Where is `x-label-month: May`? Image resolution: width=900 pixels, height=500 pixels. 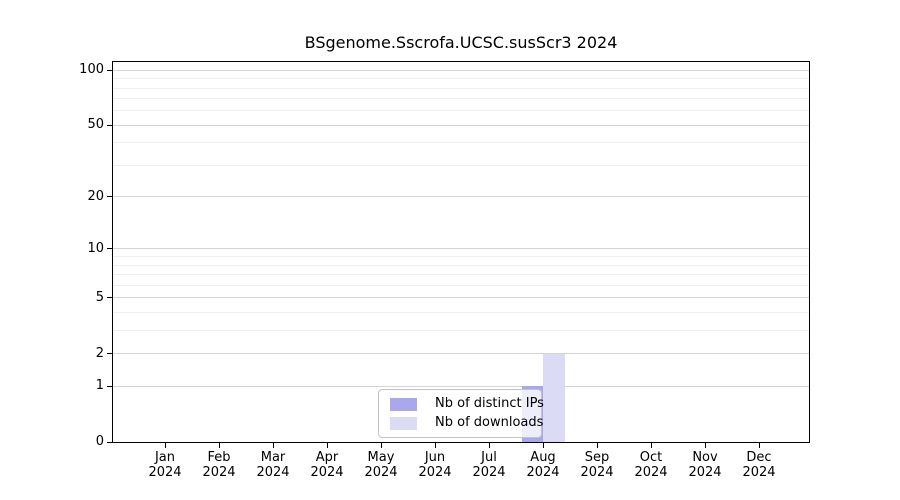 x-label-month: May is located at coordinates (381, 457).